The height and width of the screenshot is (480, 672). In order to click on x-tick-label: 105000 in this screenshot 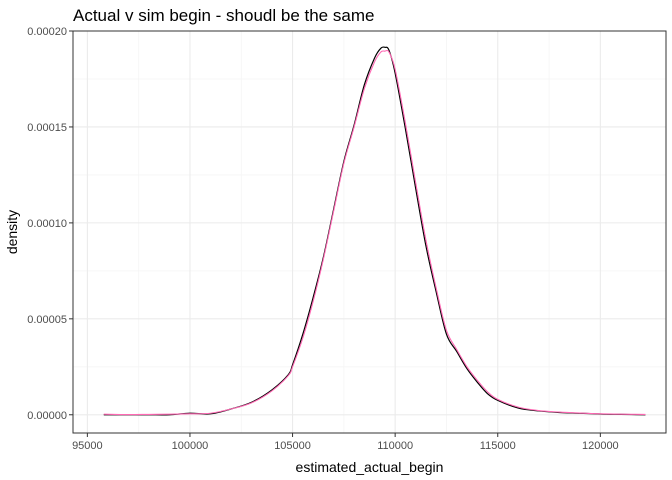, I will do `click(292, 446)`.